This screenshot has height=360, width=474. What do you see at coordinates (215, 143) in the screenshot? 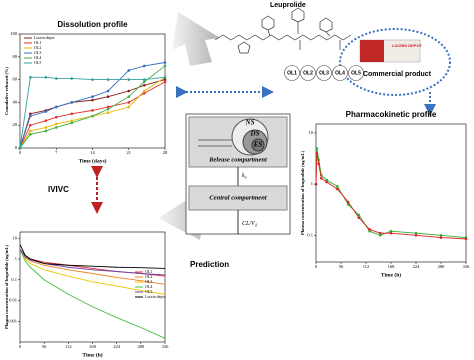
I see `rate-arrows` at bounding box center [215, 143].